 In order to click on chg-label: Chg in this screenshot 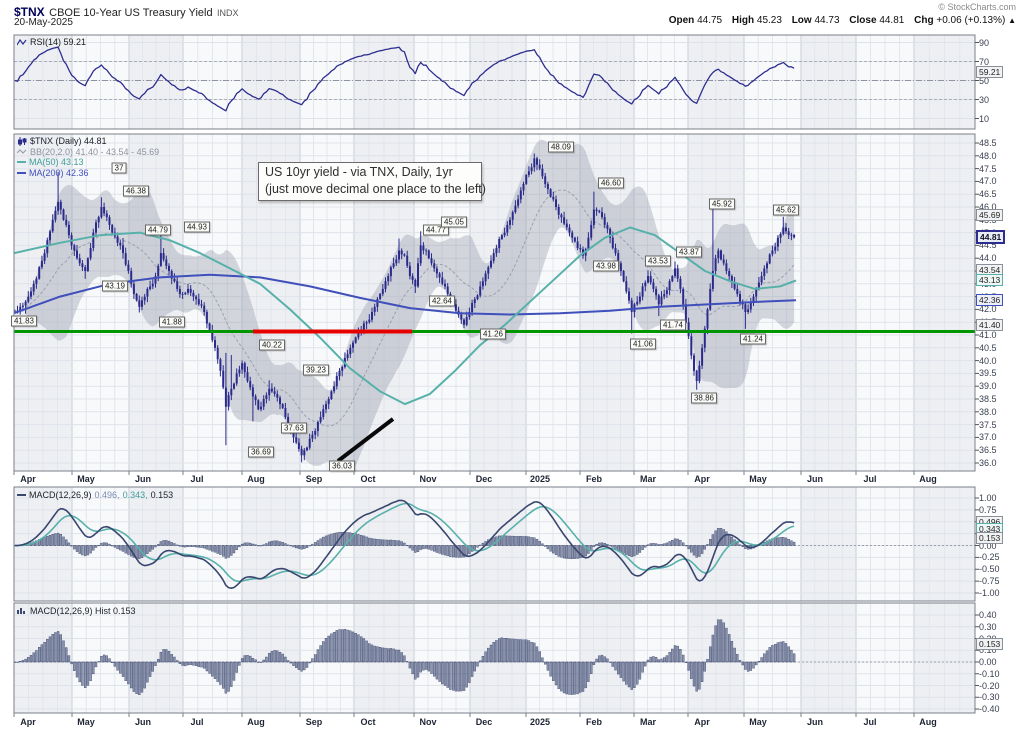, I will do `click(924, 20)`.